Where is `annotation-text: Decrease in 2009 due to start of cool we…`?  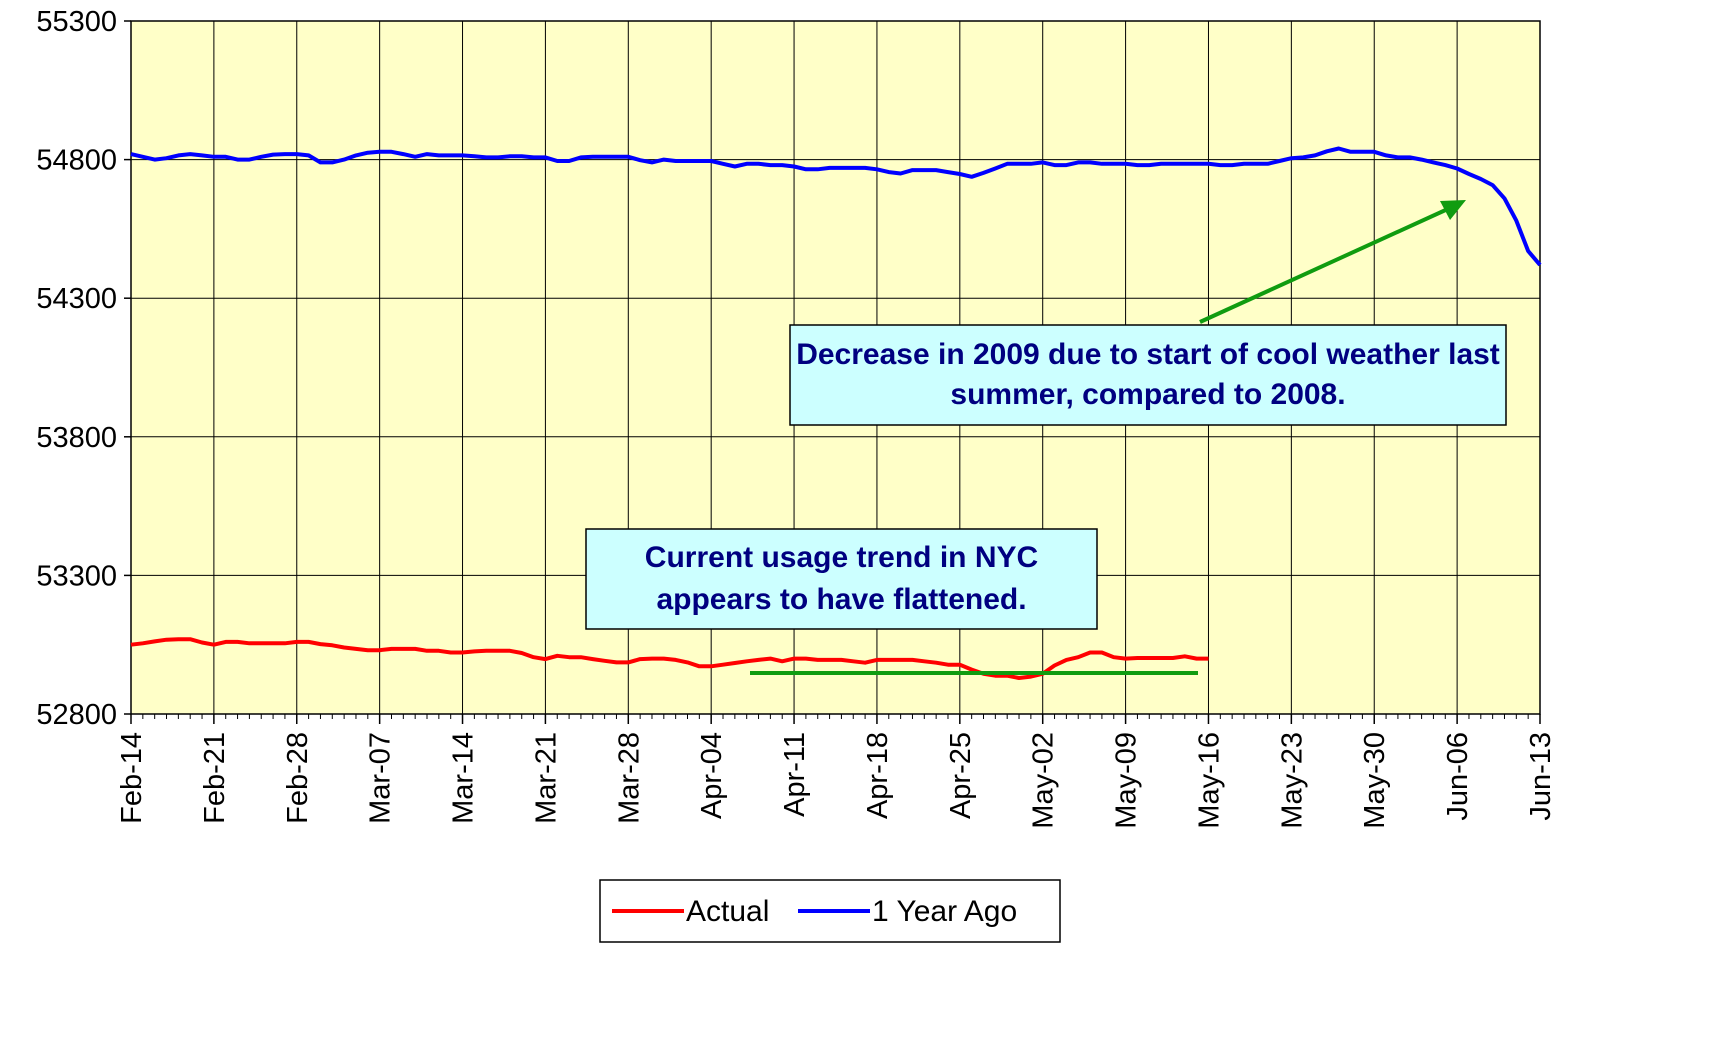 annotation-text: Decrease in 2009 due to start of cool we… is located at coordinates (1148, 374).